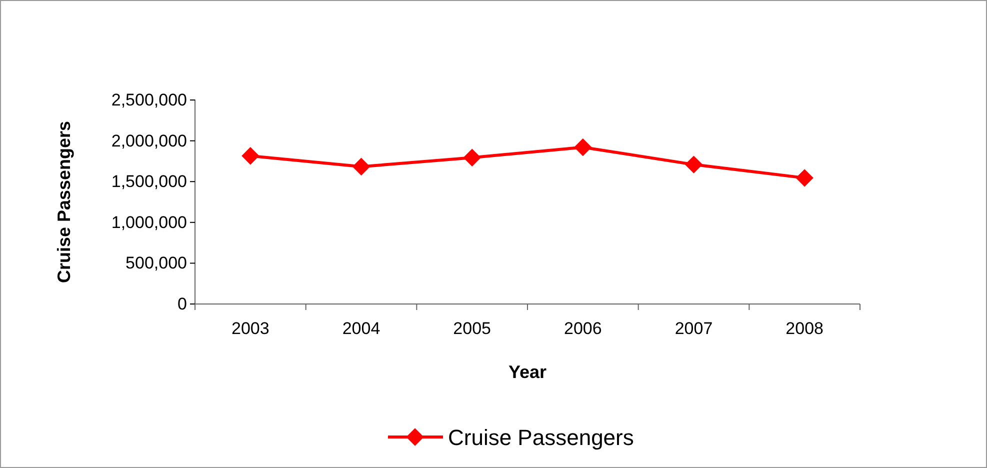 The width and height of the screenshot is (987, 468). Describe the element at coordinates (541, 437) in the screenshot. I see `legend-label: Cruise Passengers` at that location.